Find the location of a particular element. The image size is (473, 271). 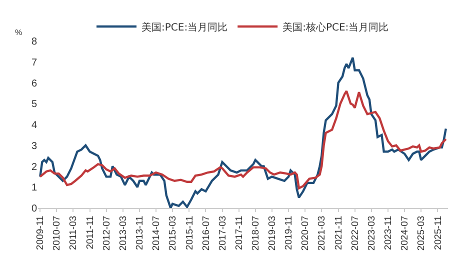

x-tick-label: 2013-11 is located at coordinates (140, 233).